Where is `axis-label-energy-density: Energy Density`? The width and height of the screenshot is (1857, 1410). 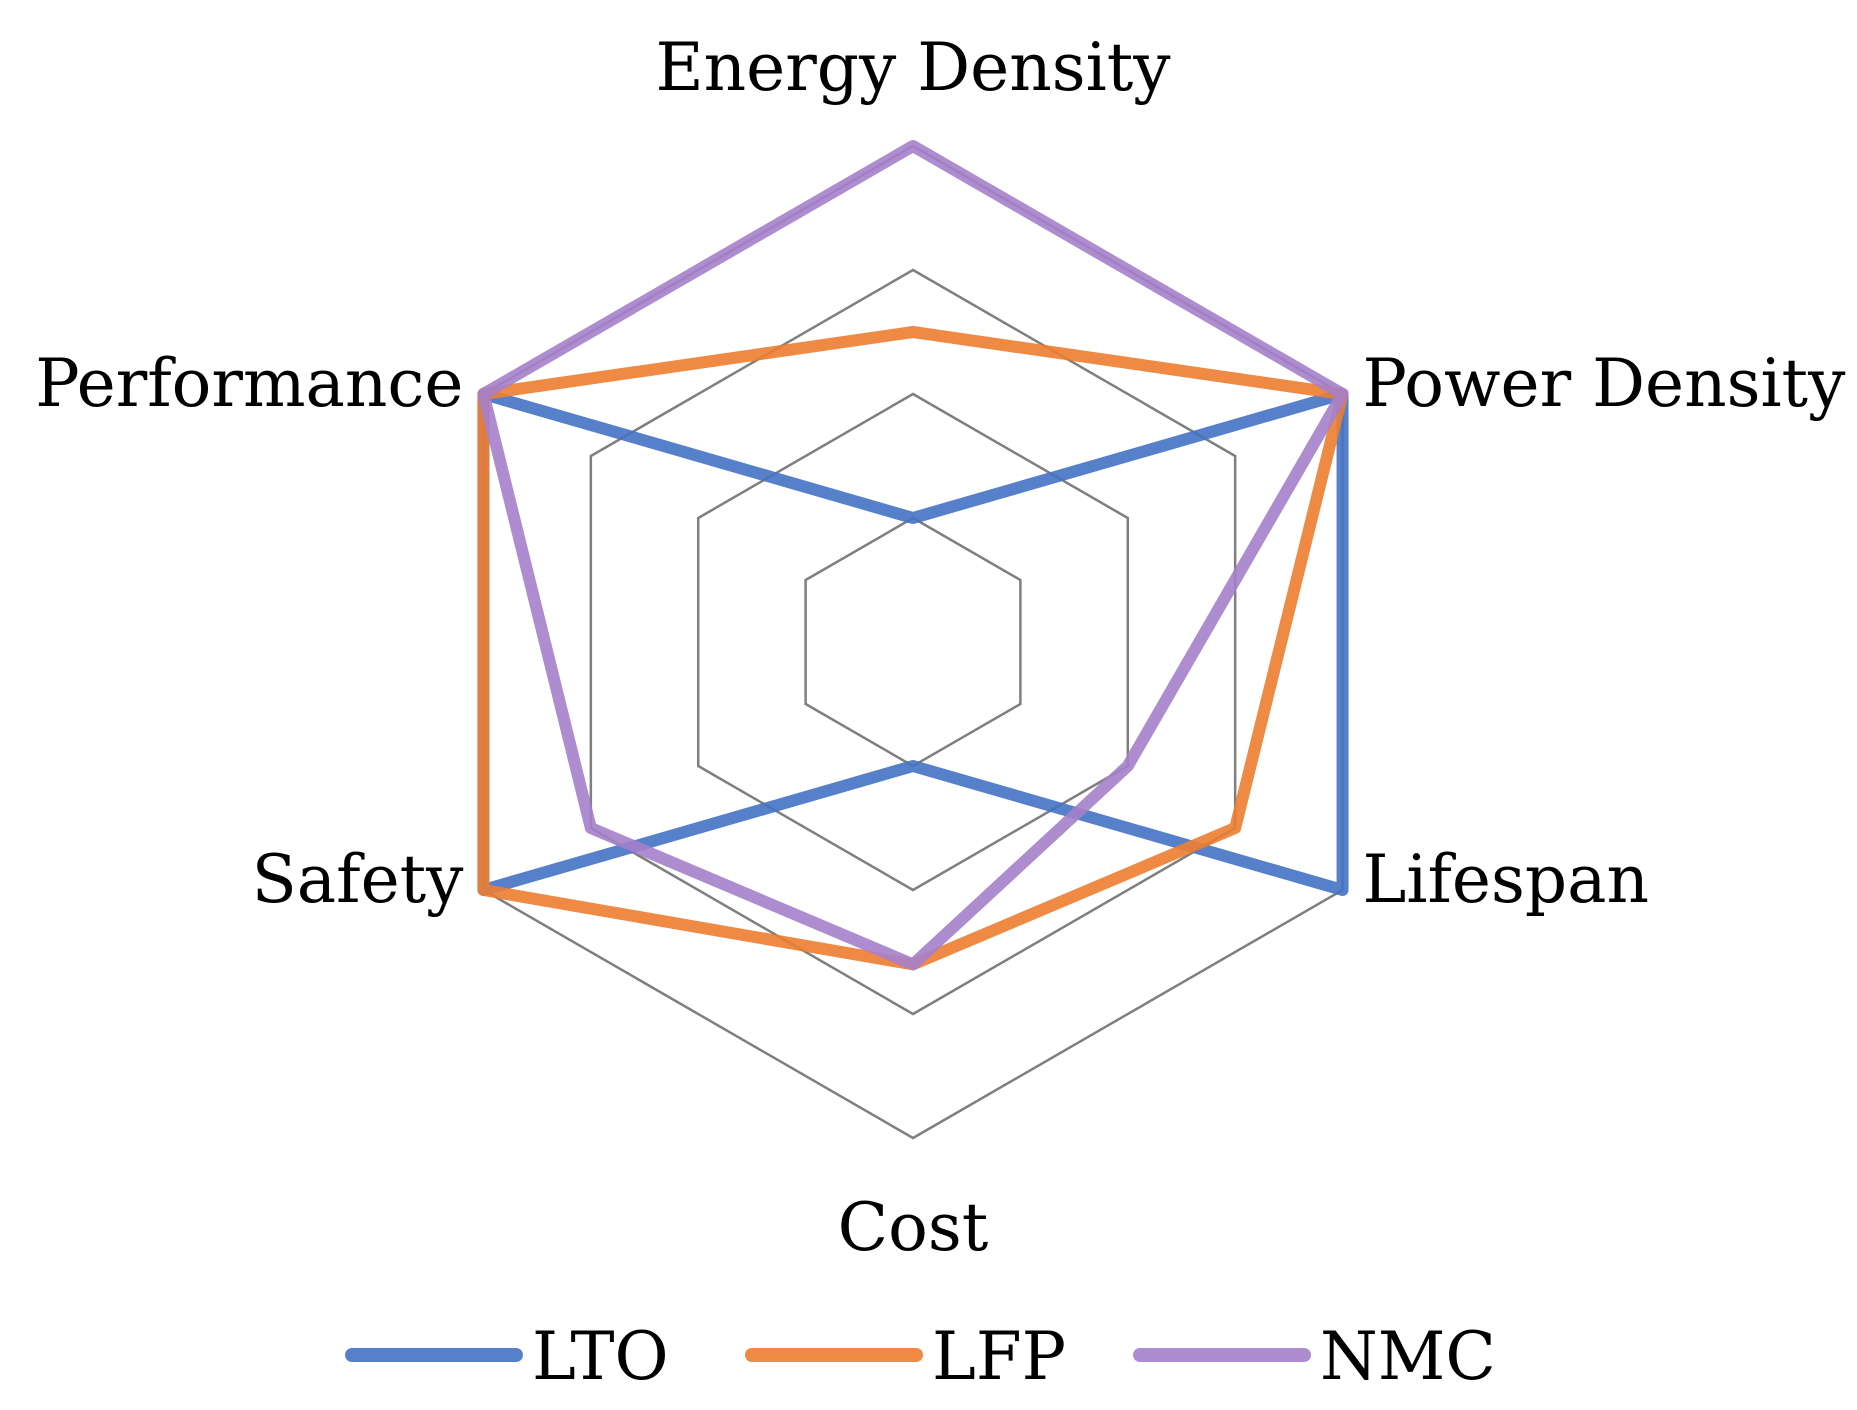 axis-label-energy-density: Energy Density is located at coordinates (913, 67).